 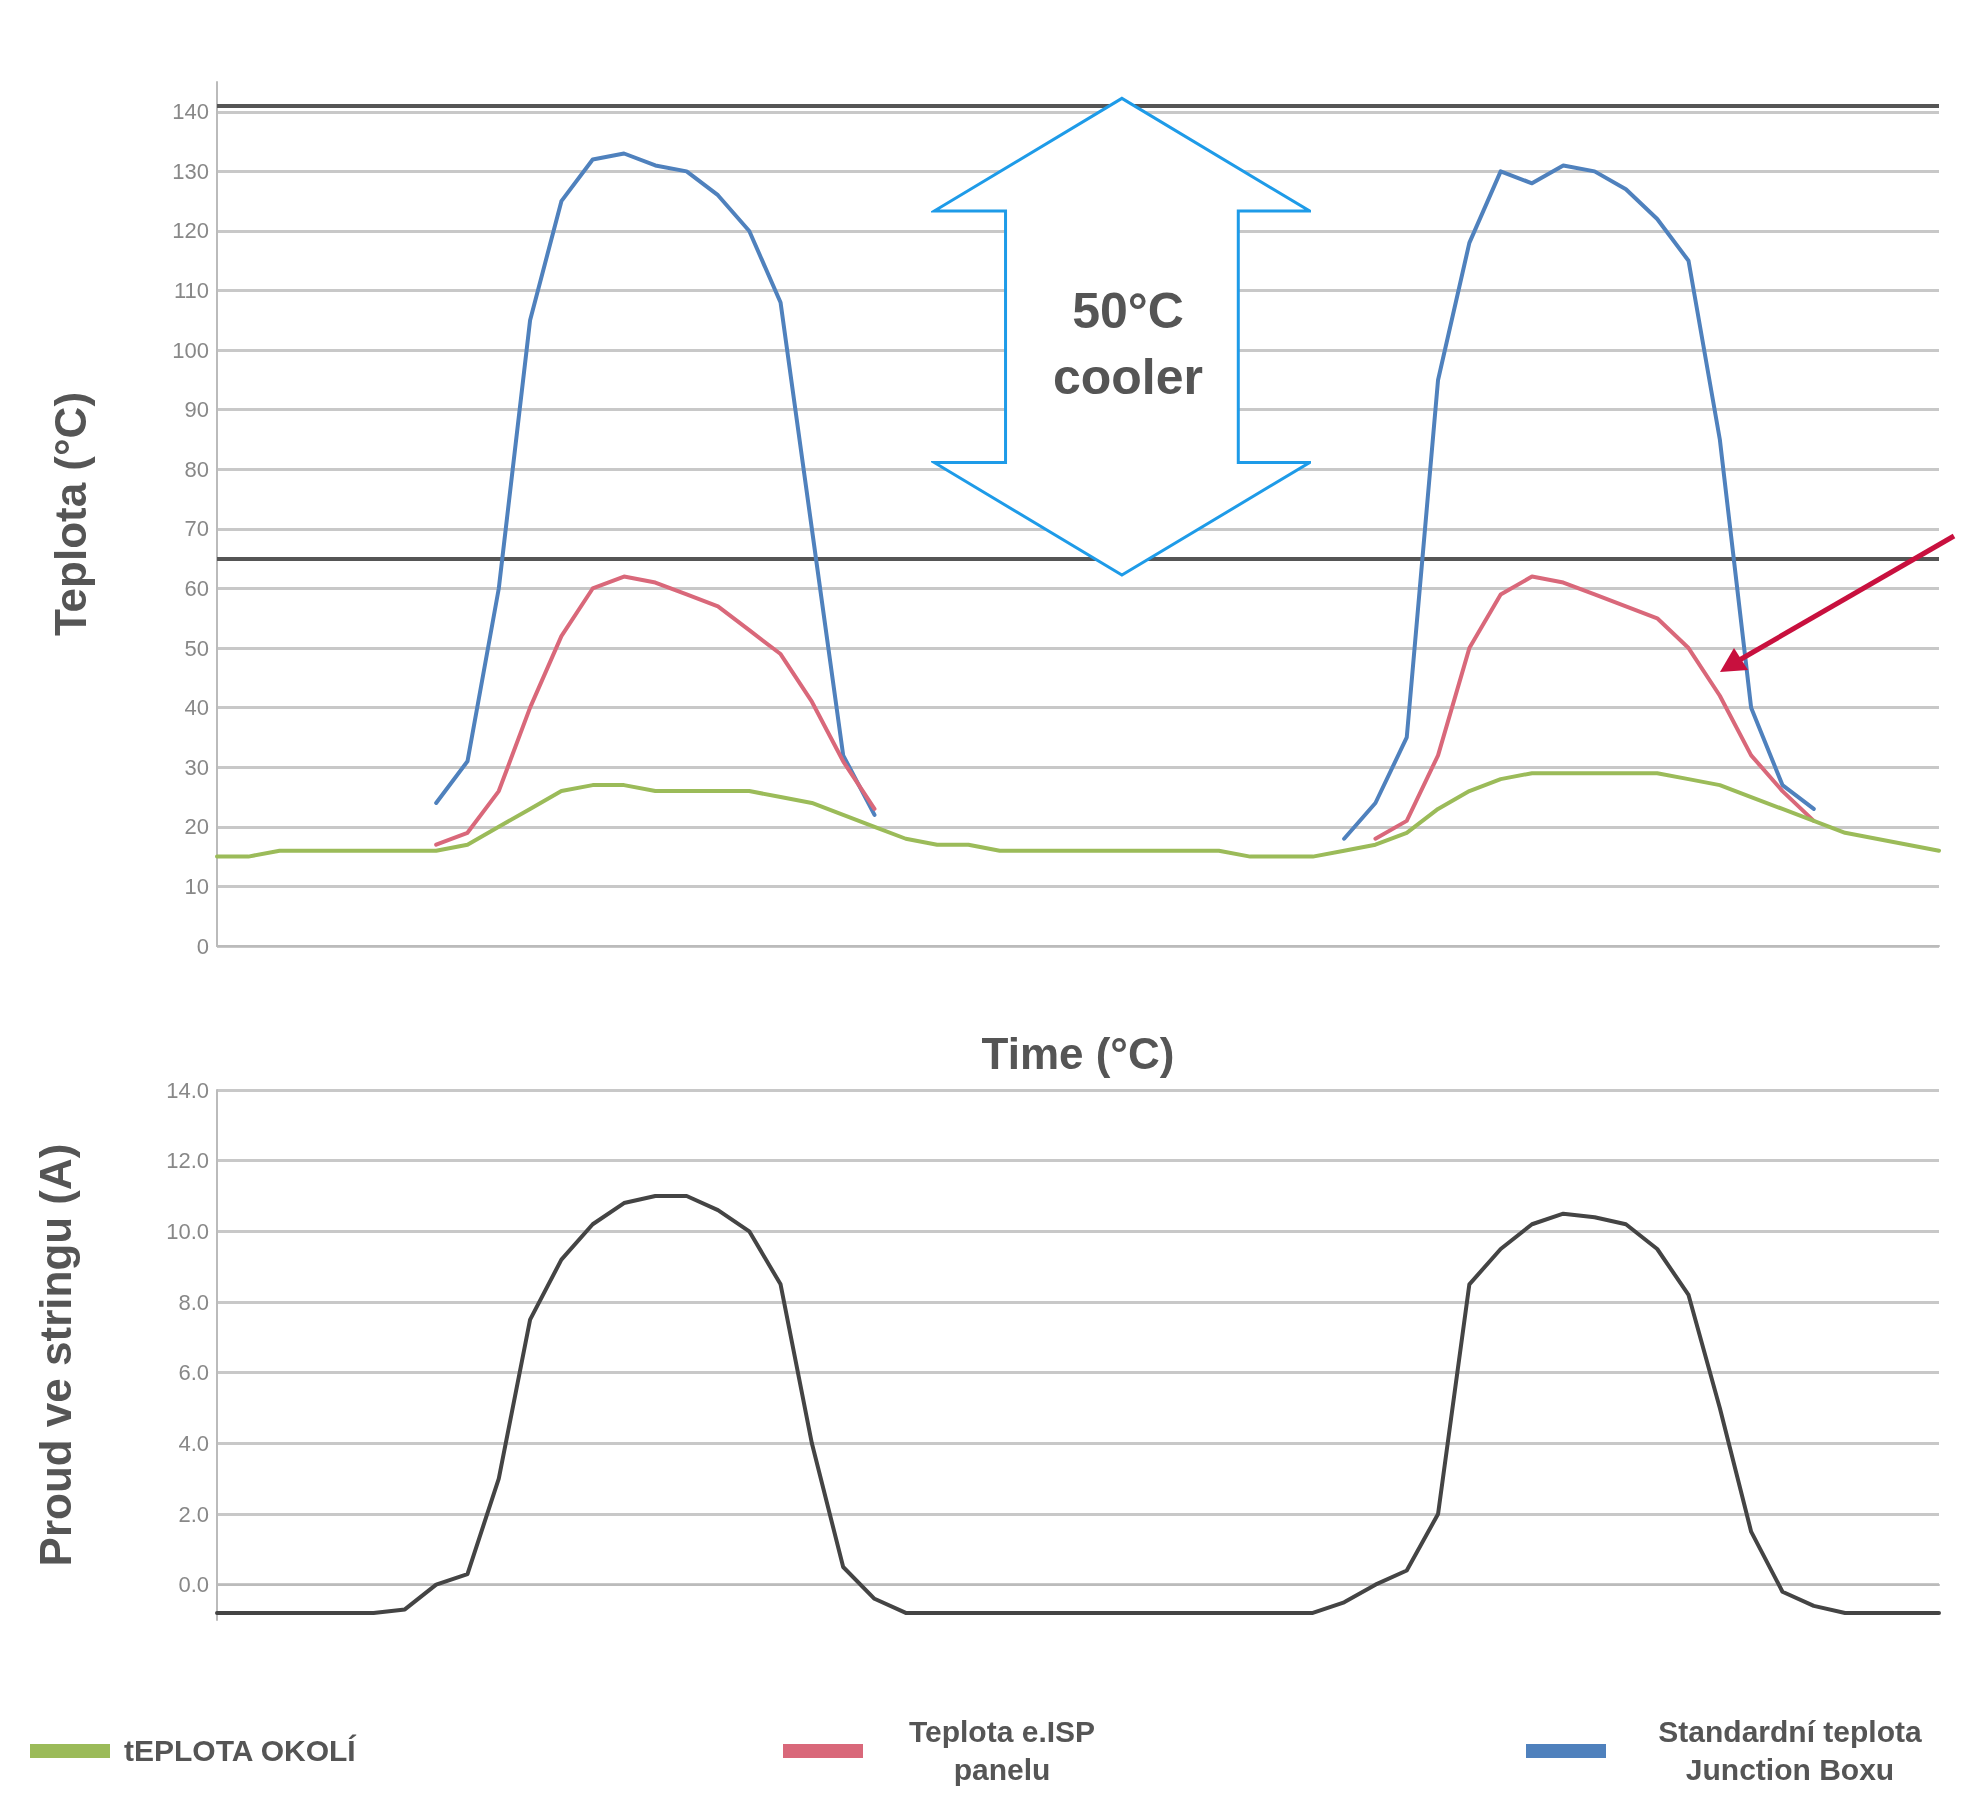 What do you see at coordinates (190, 171) in the screenshot?
I see `y-tick-label: 130` at bounding box center [190, 171].